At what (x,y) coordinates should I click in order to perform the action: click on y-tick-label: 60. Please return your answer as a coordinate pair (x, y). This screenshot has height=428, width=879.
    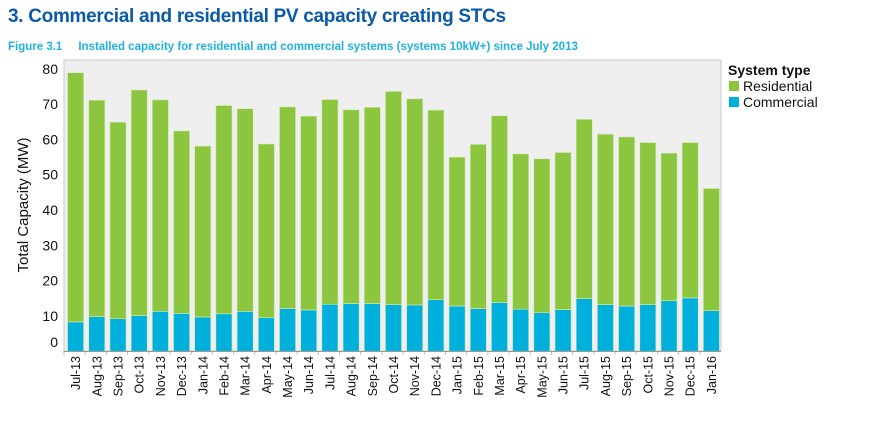
    Looking at the image, I should click on (50, 139).